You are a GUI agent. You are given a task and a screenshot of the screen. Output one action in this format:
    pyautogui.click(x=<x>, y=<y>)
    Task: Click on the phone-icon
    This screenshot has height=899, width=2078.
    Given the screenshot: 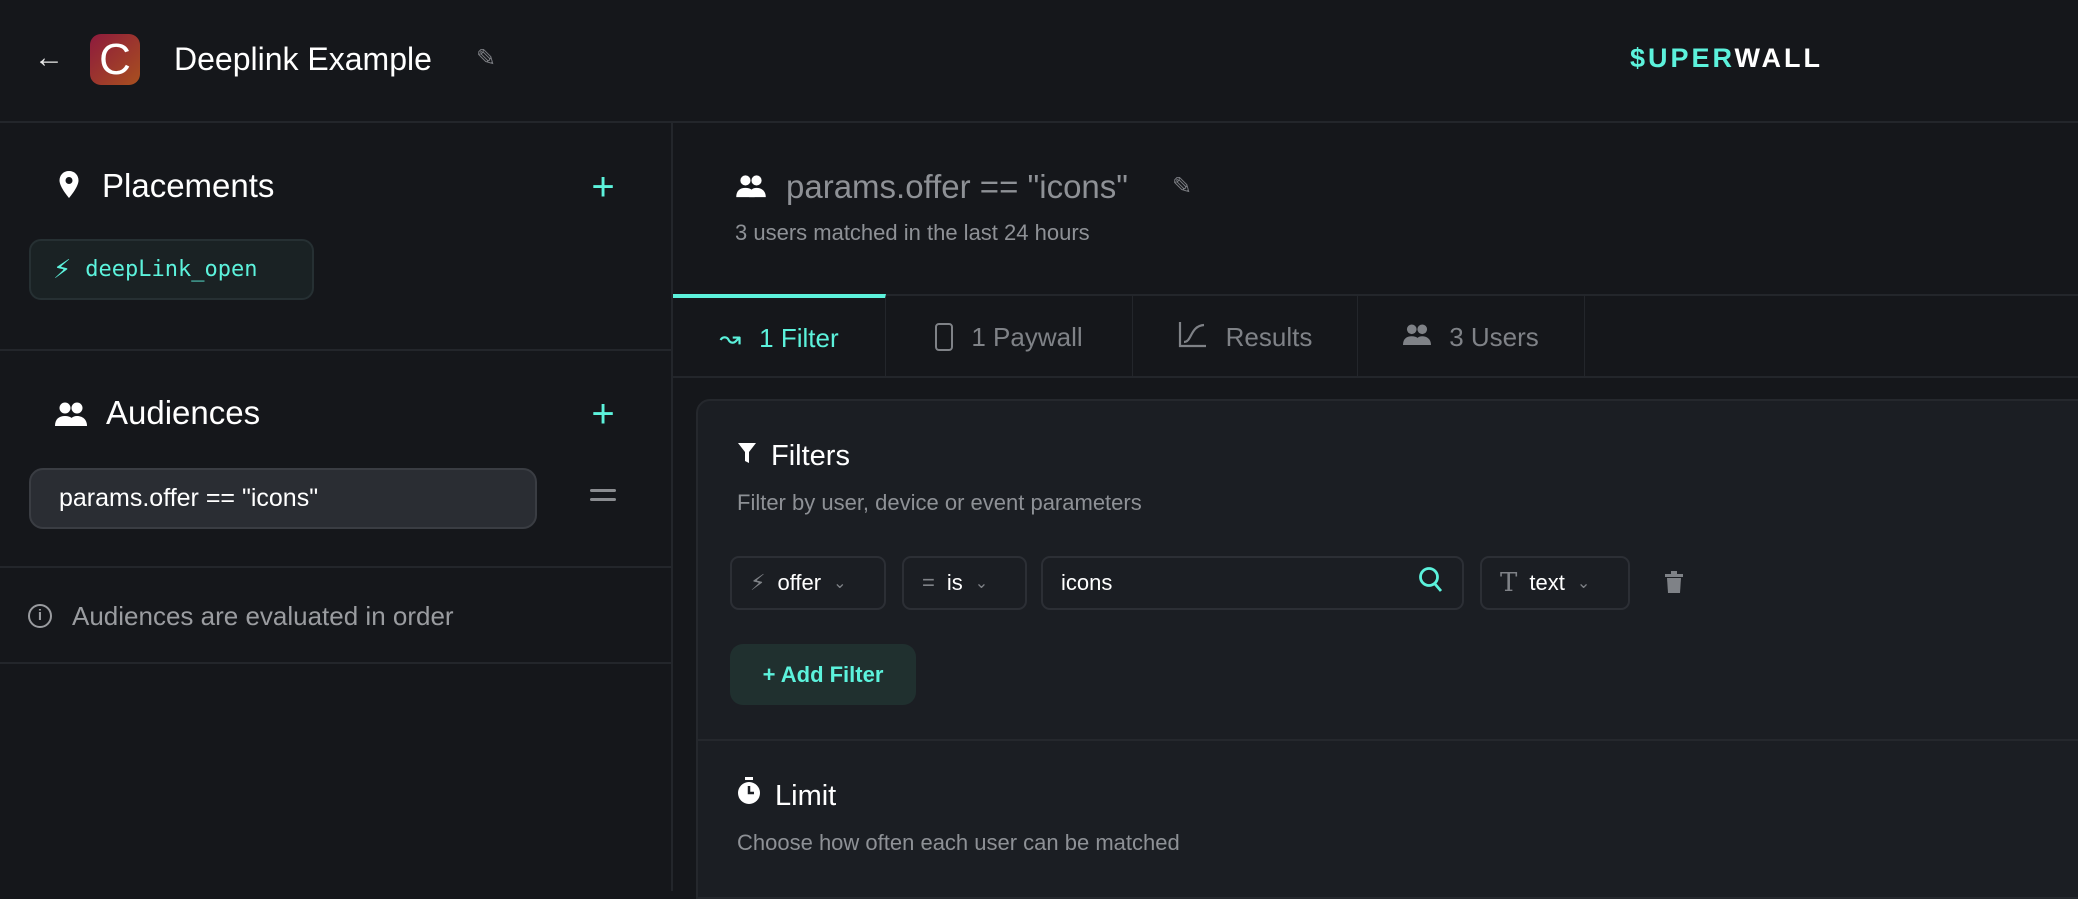 What is the action you would take?
    pyautogui.click(x=944, y=337)
    